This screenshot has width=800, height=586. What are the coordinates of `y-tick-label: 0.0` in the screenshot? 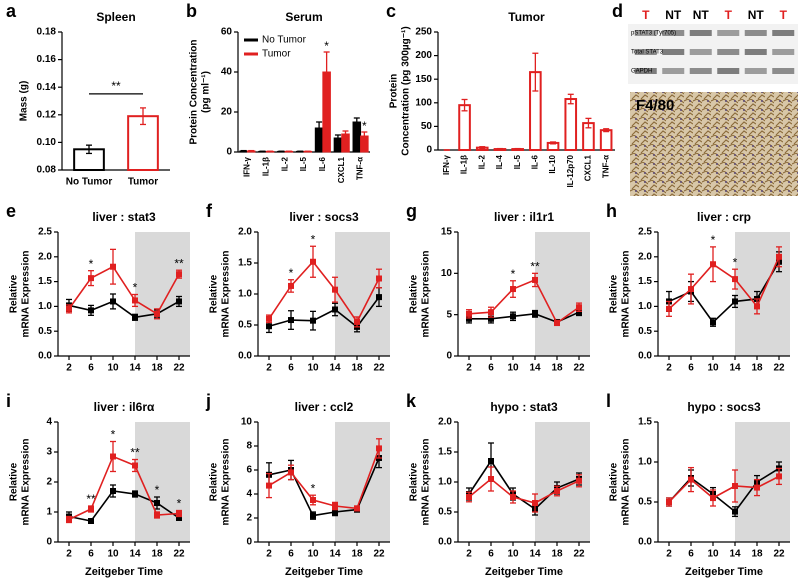 It's located at (45, 356).